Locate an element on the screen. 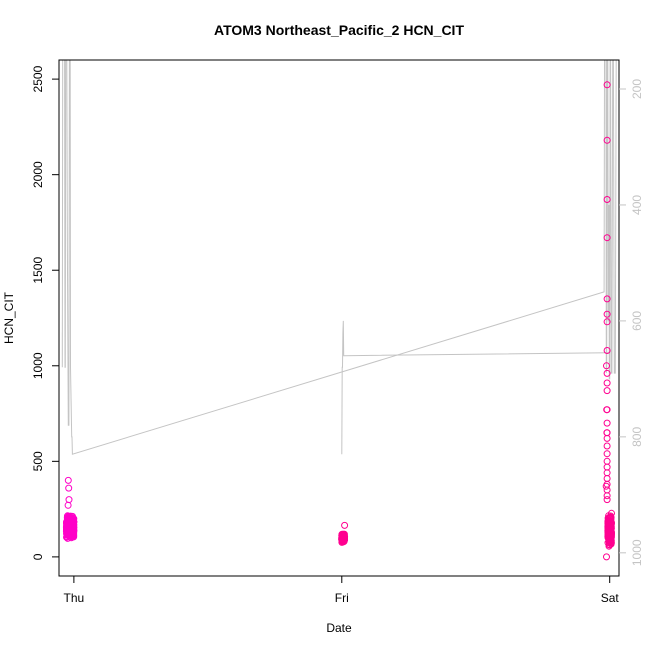 The image size is (650, 650). y2-tick-label: 400 is located at coordinates (637, 205).